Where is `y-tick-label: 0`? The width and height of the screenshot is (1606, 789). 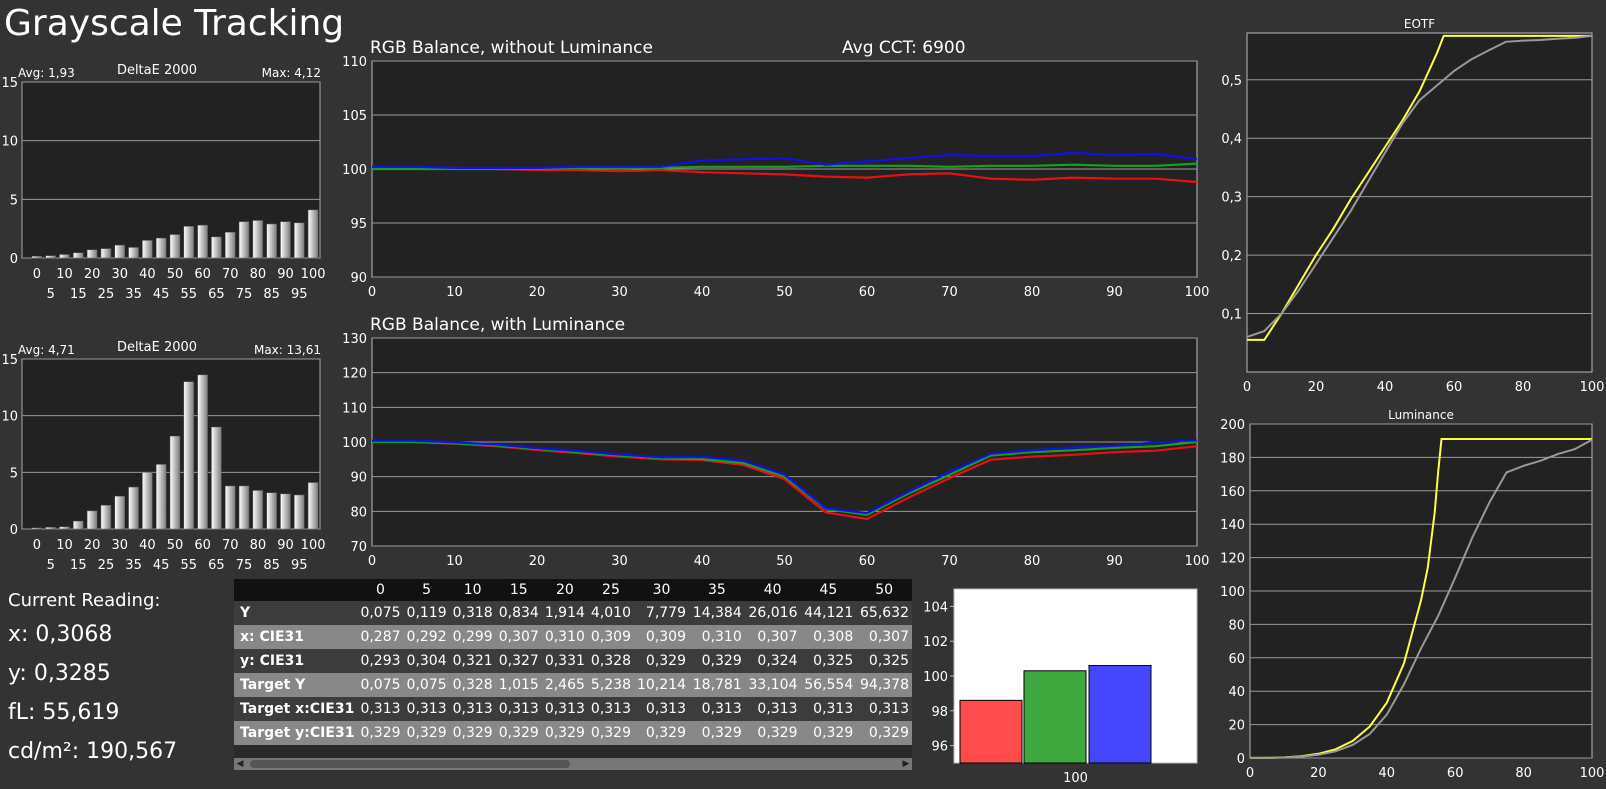 y-tick-label: 0 is located at coordinates (14, 259).